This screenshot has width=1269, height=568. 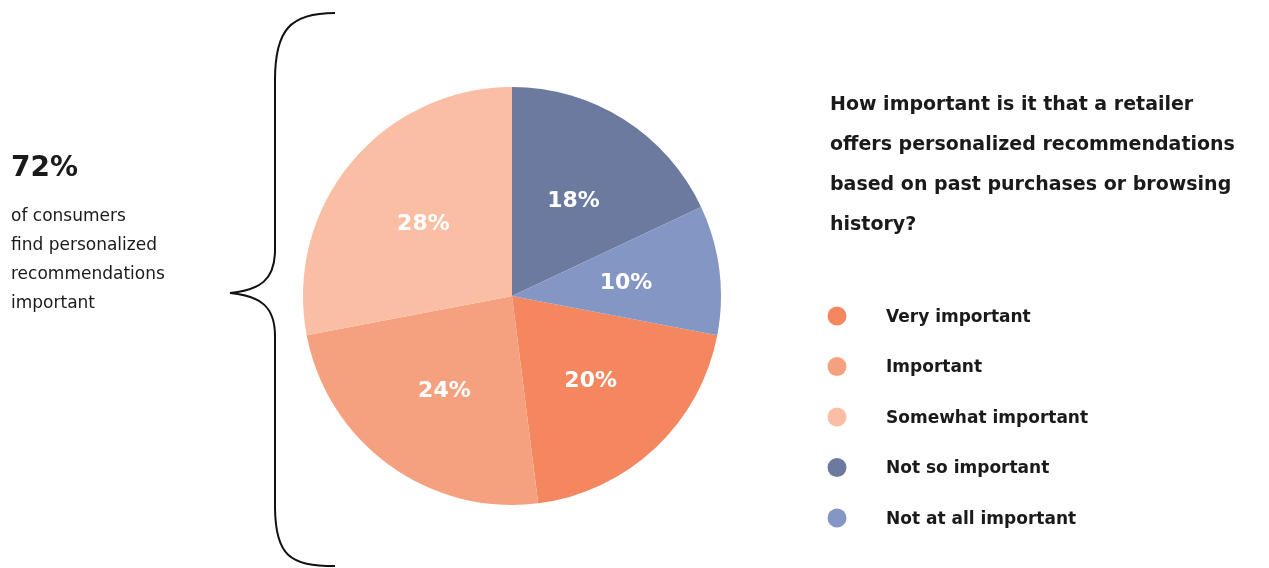 I want to click on legend-label: Very important, so click(x=958, y=315).